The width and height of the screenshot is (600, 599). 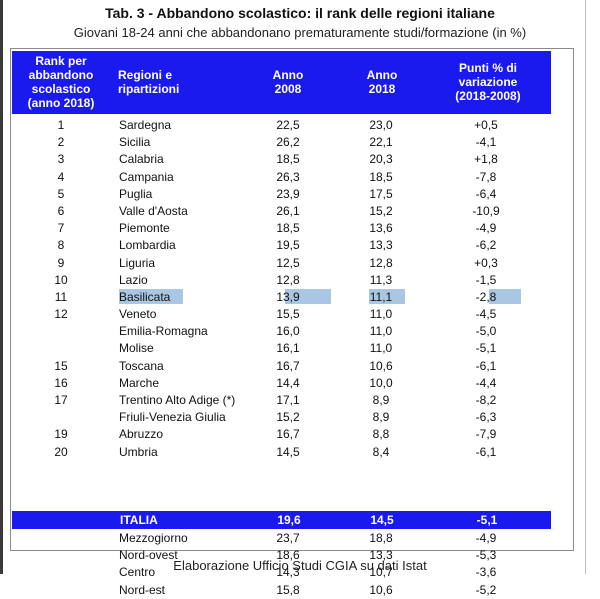 What do you see at coordinates (145, 125) in the screenshot?
I see `region-cell: Sardegna` at bounding box center [145, 125].